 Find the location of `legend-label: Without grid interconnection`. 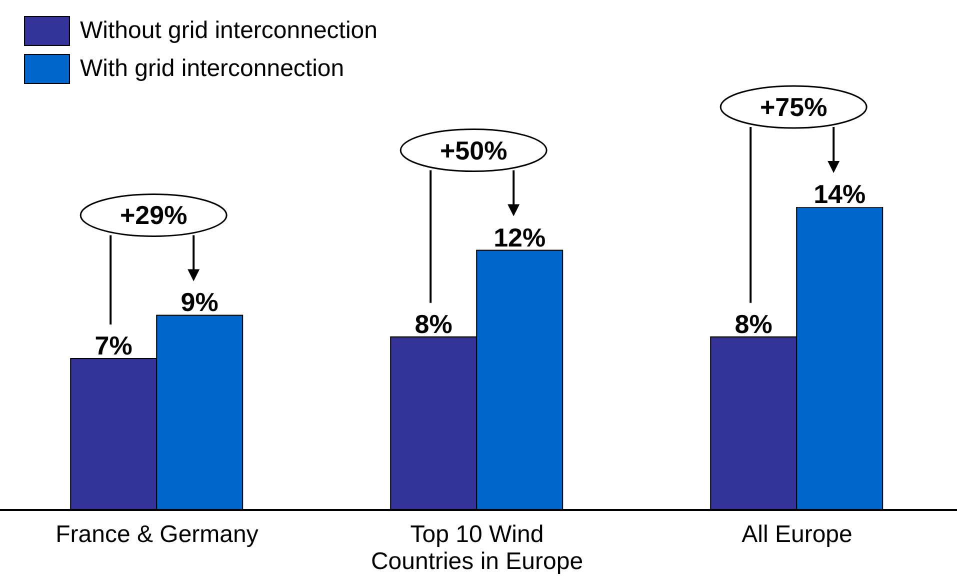

legend-label: Without grid interconnection is located at coordinates (229, 31).